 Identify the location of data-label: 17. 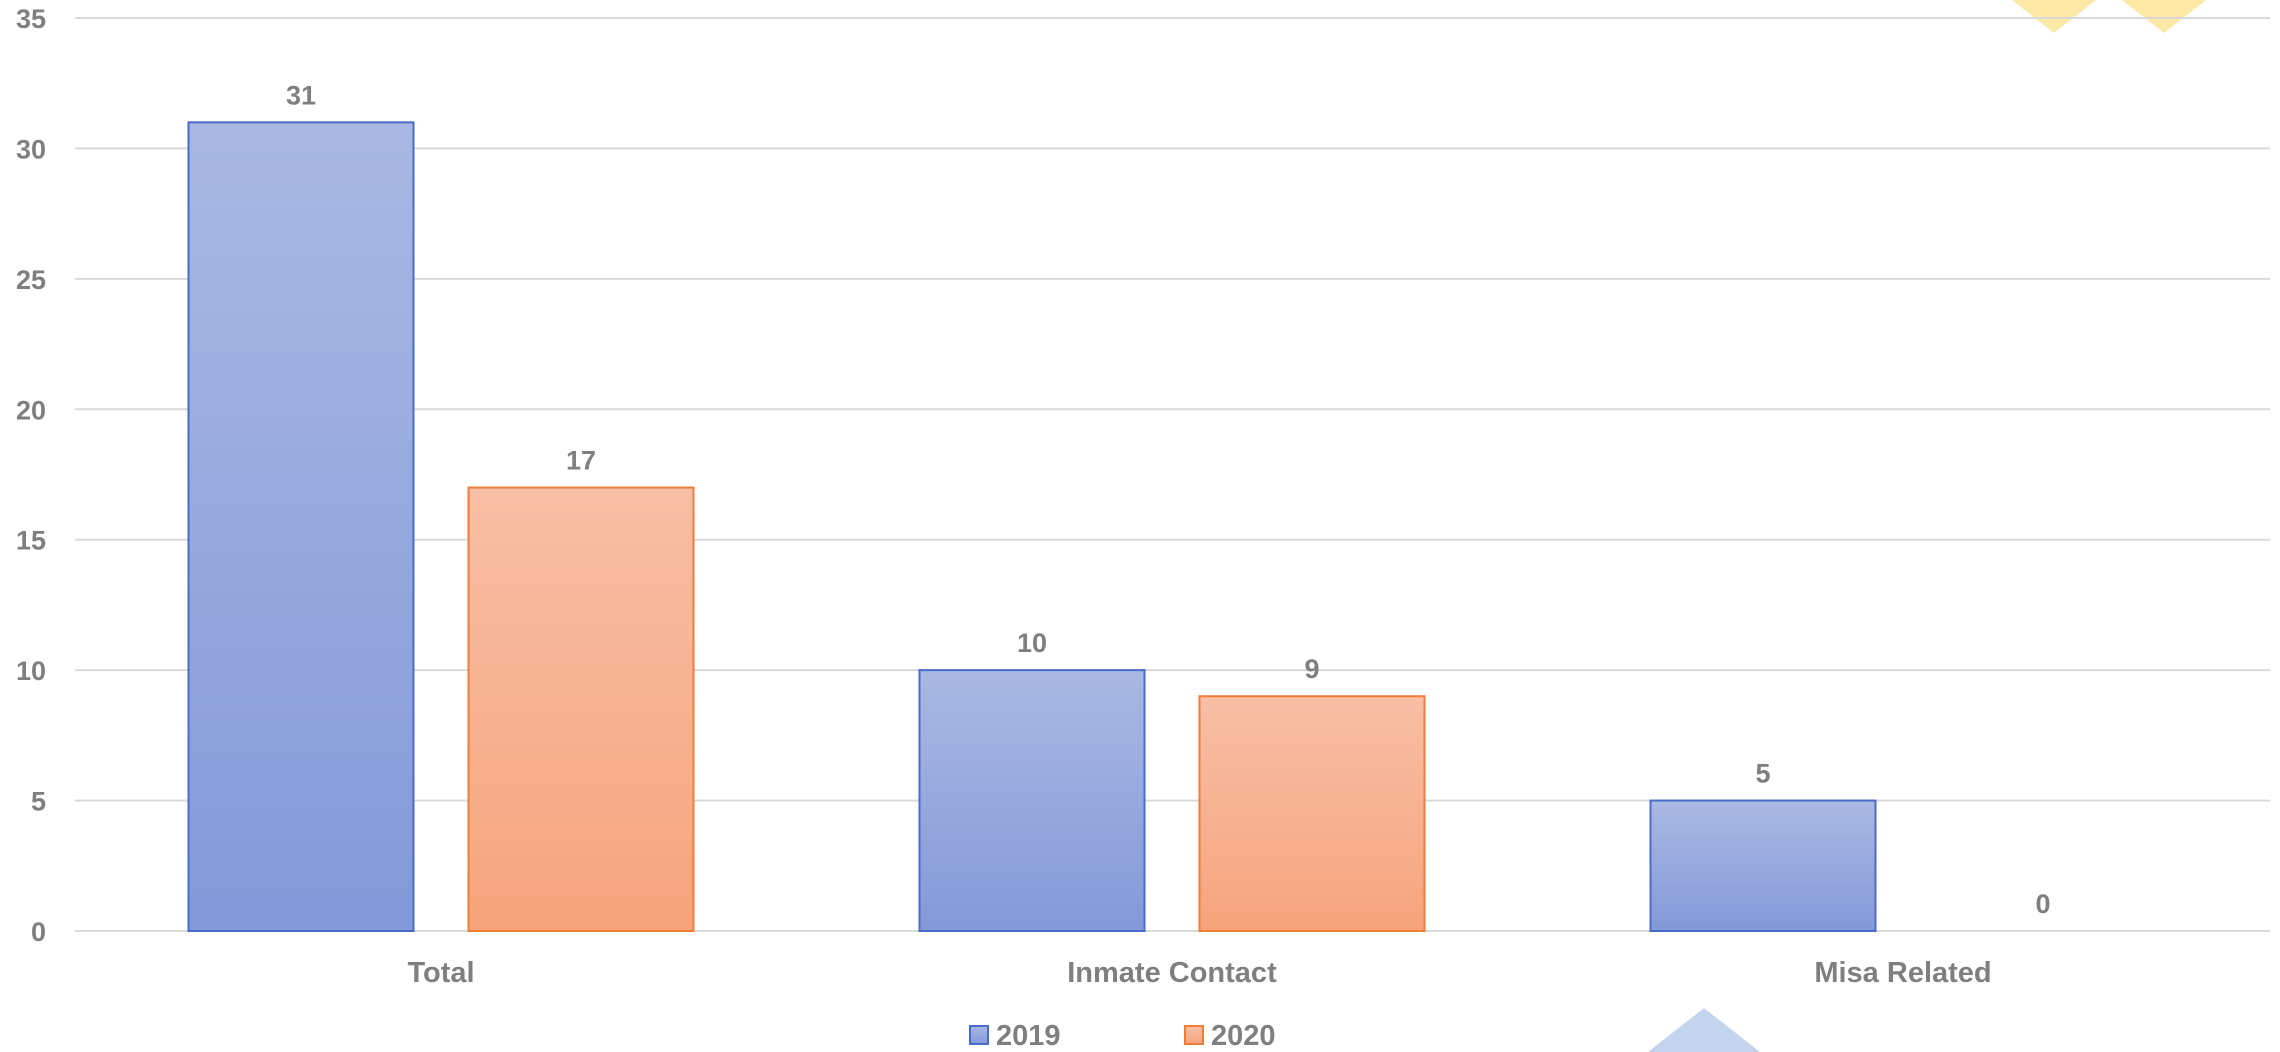
(581, 461).